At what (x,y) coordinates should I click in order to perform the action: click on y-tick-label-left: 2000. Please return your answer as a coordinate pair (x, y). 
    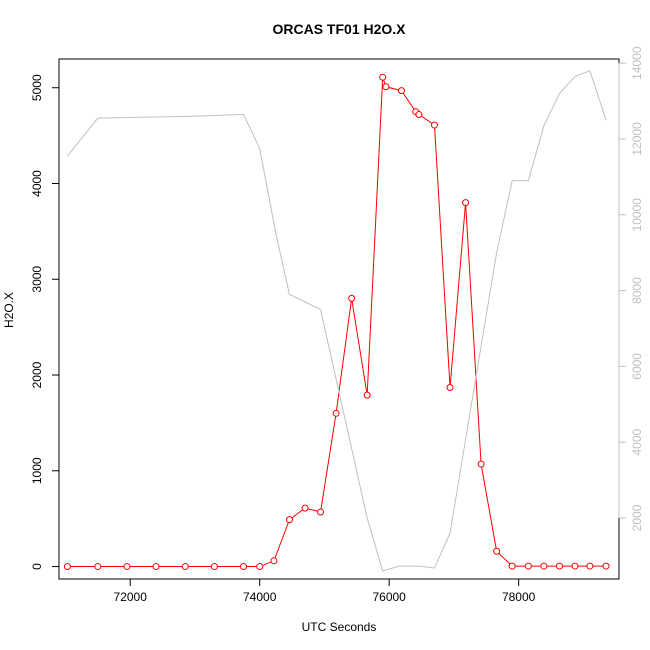
    Looking at the image, I should click on (37, 374).